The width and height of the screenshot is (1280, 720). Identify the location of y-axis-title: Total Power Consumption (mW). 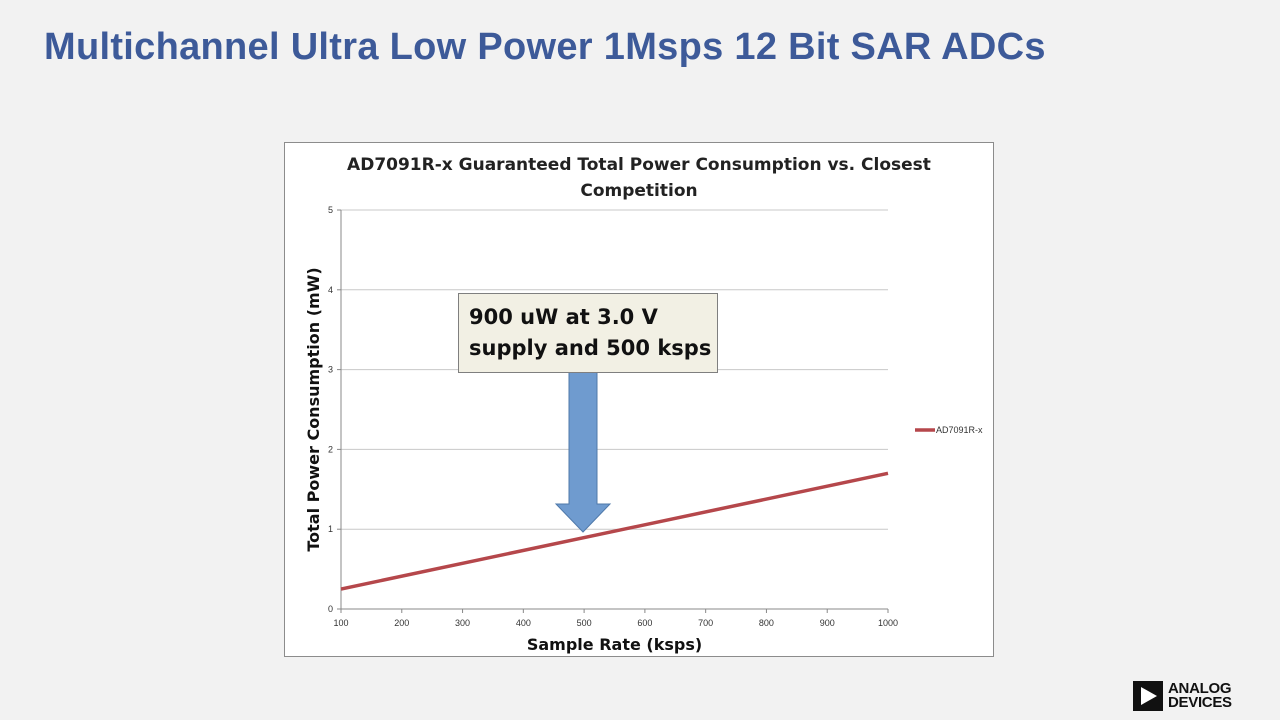
(313, 409).